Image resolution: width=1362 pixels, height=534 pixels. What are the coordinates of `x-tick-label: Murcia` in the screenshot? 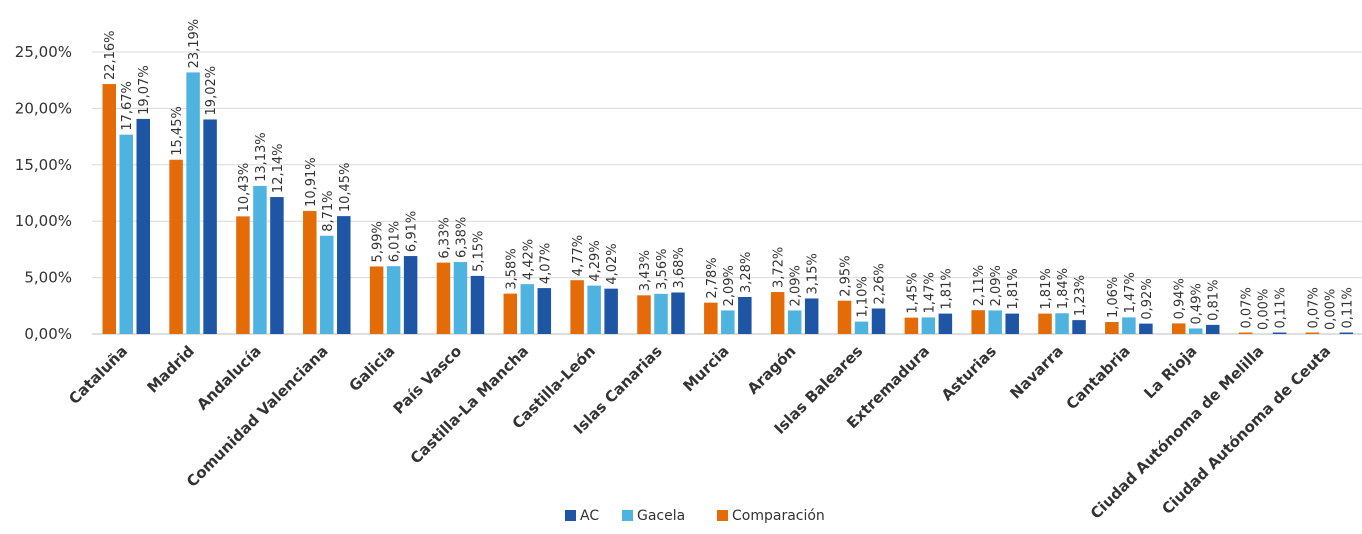 It's located at (706, 368).